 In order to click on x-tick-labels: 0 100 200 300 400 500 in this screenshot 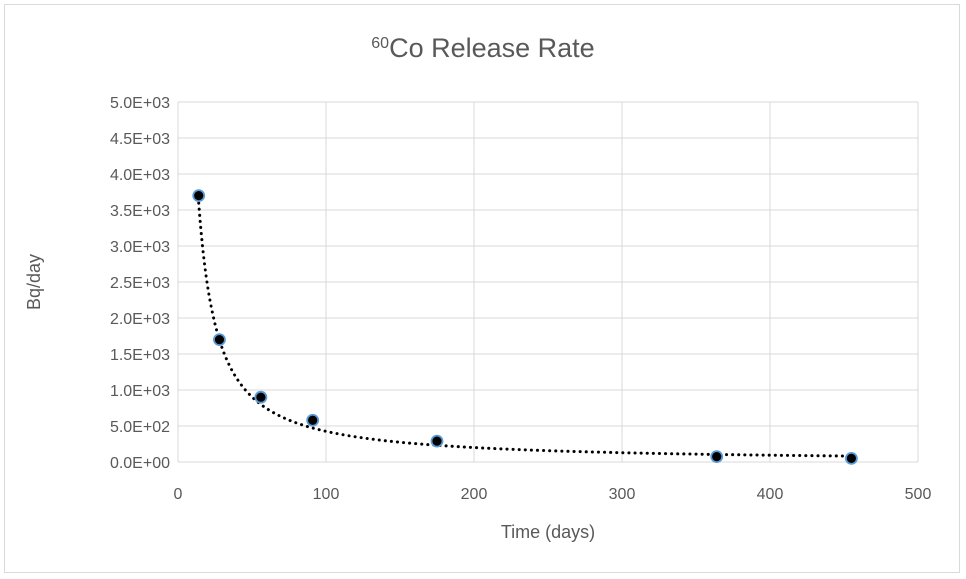, I will do `click(553, 494)`.